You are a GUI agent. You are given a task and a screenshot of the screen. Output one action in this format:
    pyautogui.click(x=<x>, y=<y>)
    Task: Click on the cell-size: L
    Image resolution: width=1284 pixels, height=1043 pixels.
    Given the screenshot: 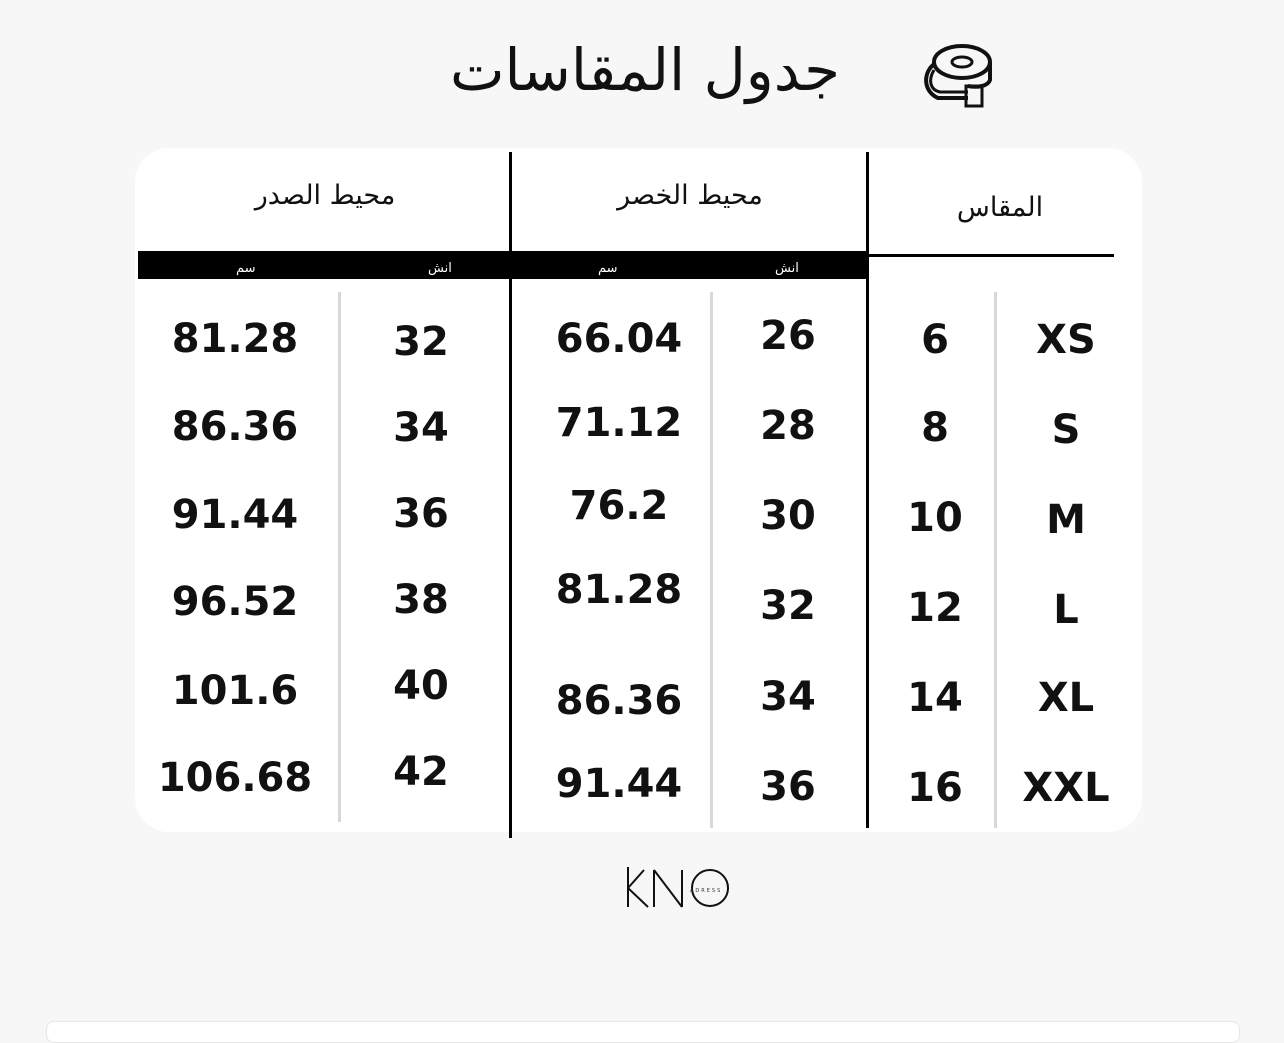 What is the action you would take?
    pyautogui.click(x=1066, y=610)
    